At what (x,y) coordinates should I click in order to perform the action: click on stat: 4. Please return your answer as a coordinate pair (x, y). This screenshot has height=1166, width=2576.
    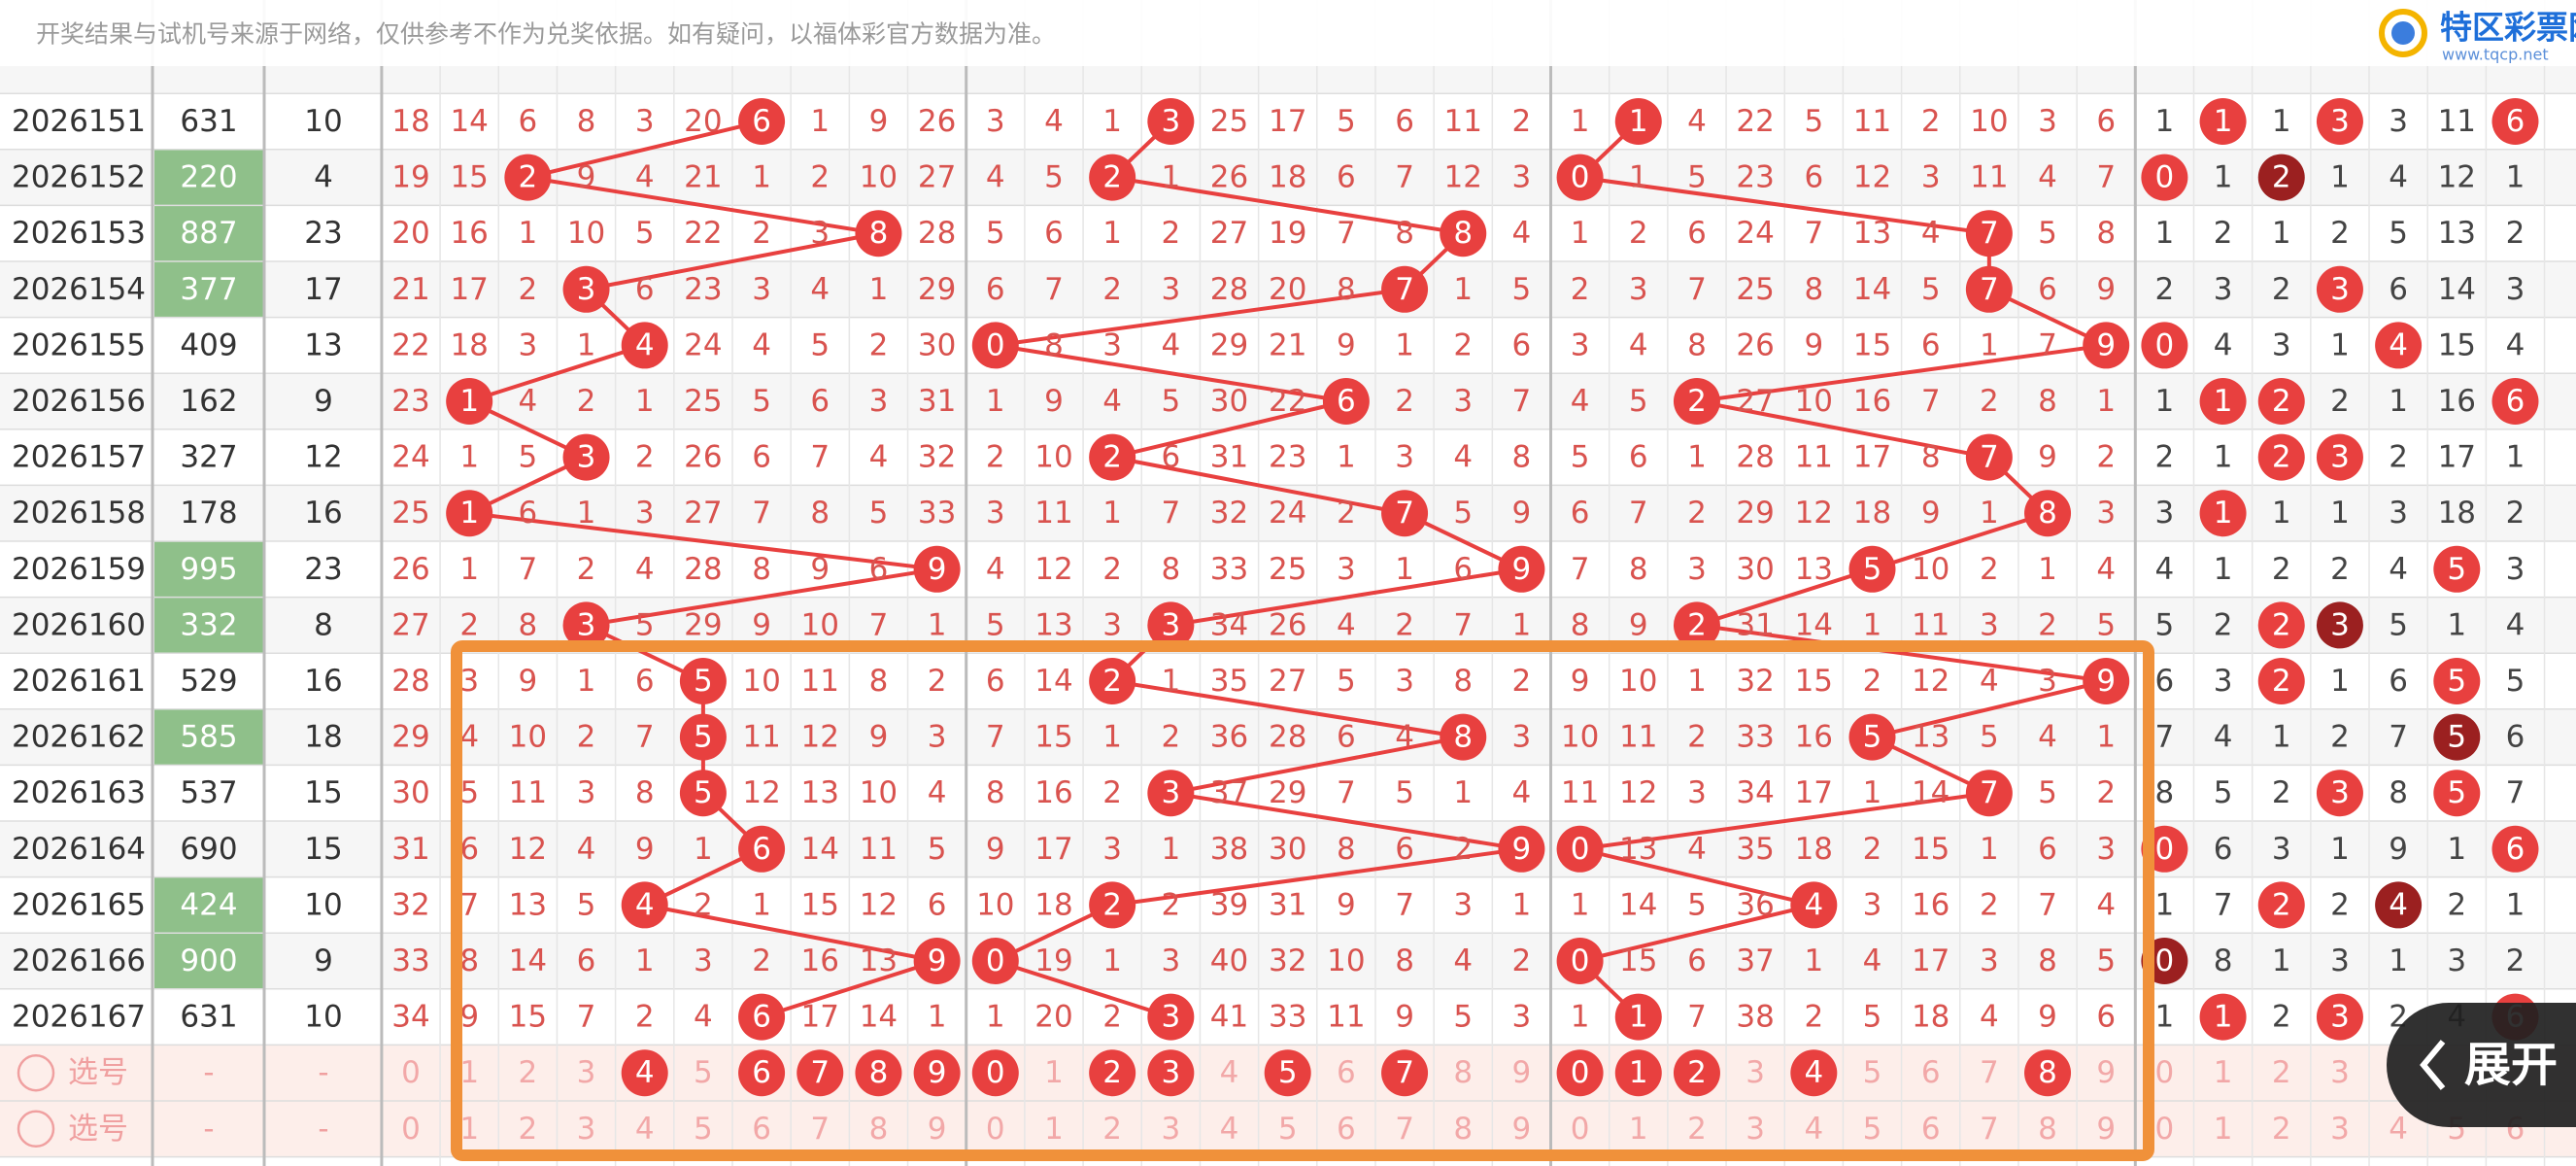
    Looking at the image, I should click on (2165, 569).